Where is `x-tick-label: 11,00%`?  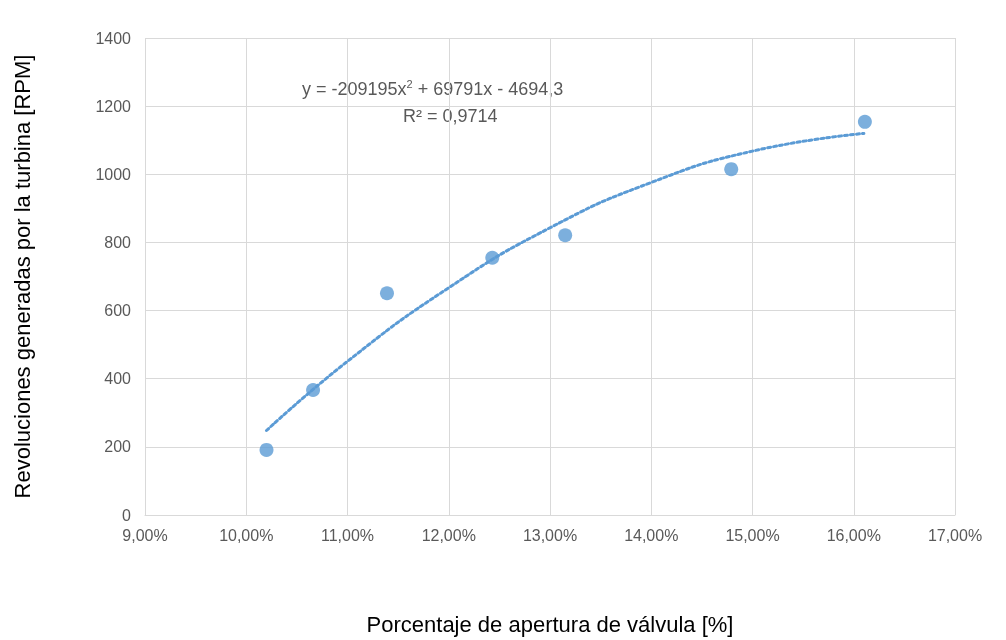 x-tick-label: 11,00% is located at coordinates (347, 535).